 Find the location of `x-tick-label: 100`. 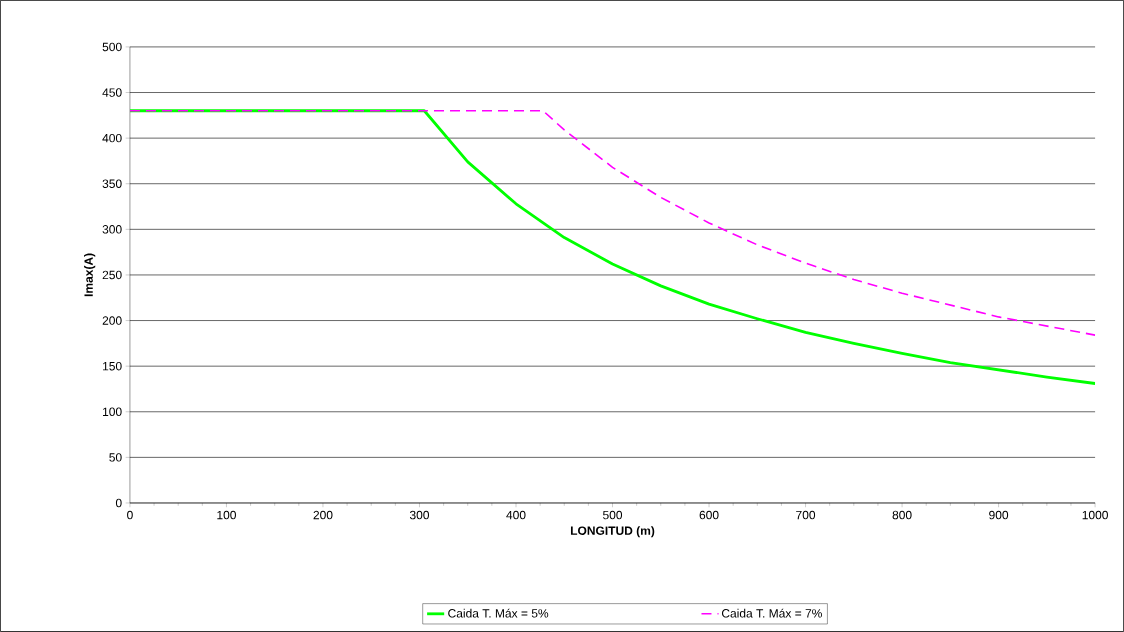

x-tick-label: 100 is located at coordinates (226, 515).